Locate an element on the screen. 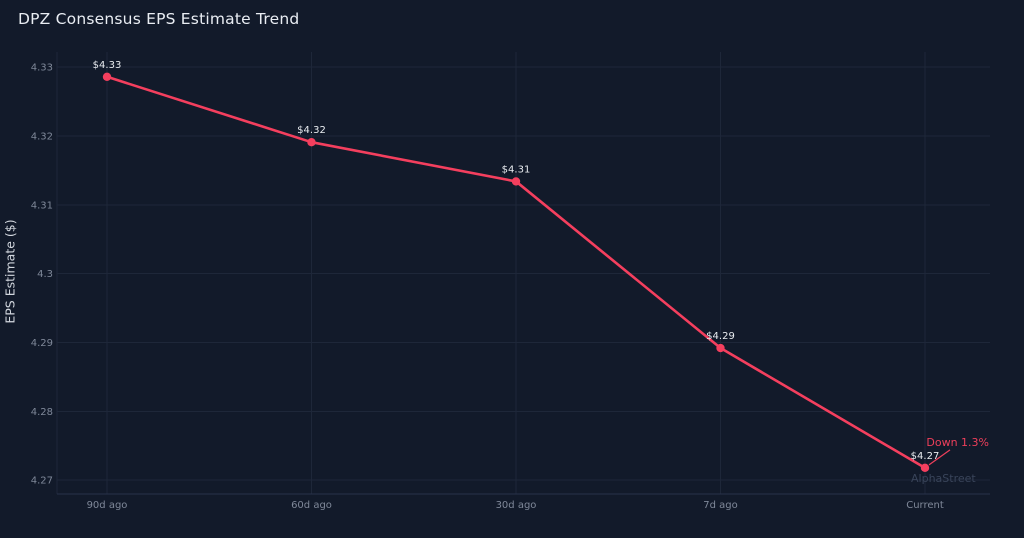 The image size is (1024, 538). annotation-label: Down 1.3% is located at coordinates (957, 442).